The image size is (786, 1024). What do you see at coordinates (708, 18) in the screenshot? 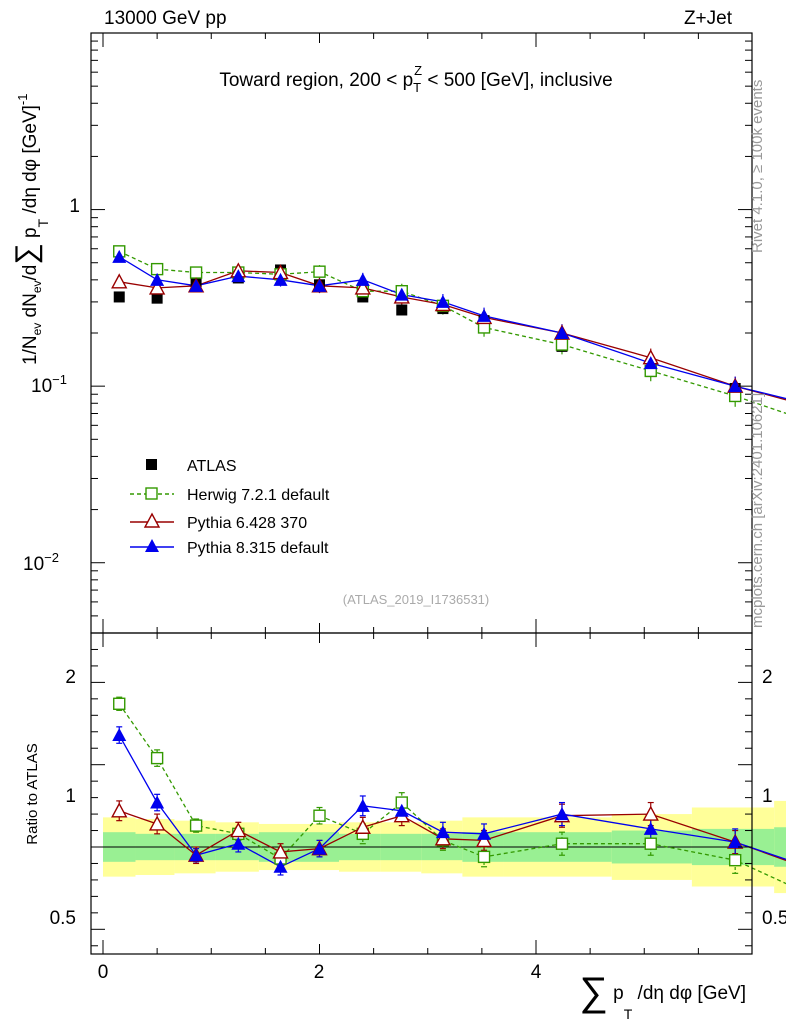
I see `process-label: Z+Jet` at bounding box center [708, 18].